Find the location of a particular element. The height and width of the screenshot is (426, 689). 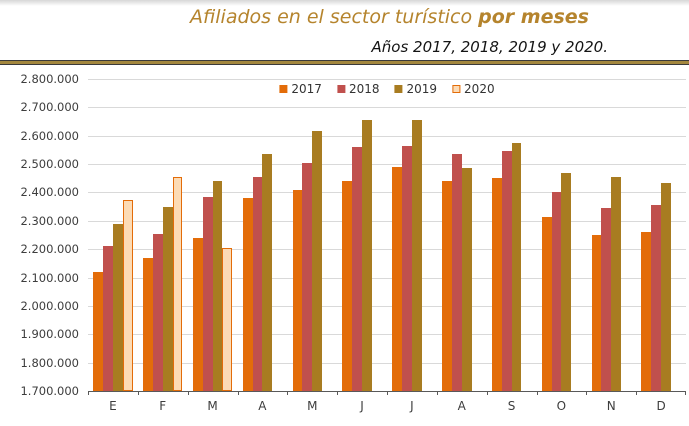

x-tick-label: E is located at coordinates (113, 406).